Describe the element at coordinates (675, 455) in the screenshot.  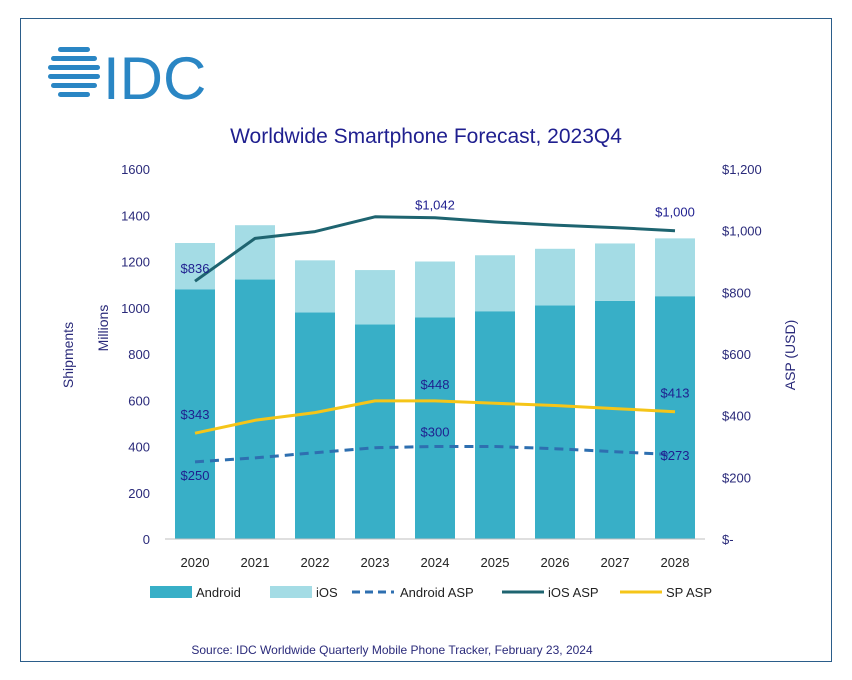
I see `data-label: $273` at that location.